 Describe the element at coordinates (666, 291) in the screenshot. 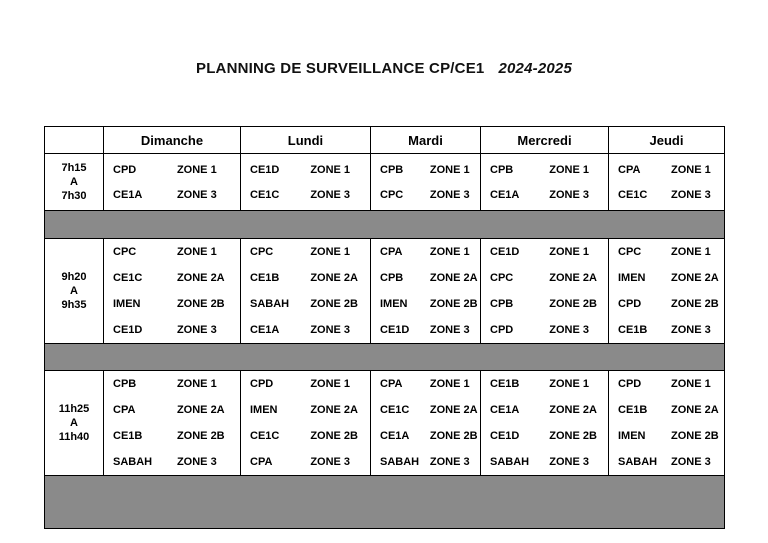

I see `assignment-cell: CPC ZONE 1 IMEN ZONE 2A CPD ZONE 2B CE1B ZONE 3` at that location.